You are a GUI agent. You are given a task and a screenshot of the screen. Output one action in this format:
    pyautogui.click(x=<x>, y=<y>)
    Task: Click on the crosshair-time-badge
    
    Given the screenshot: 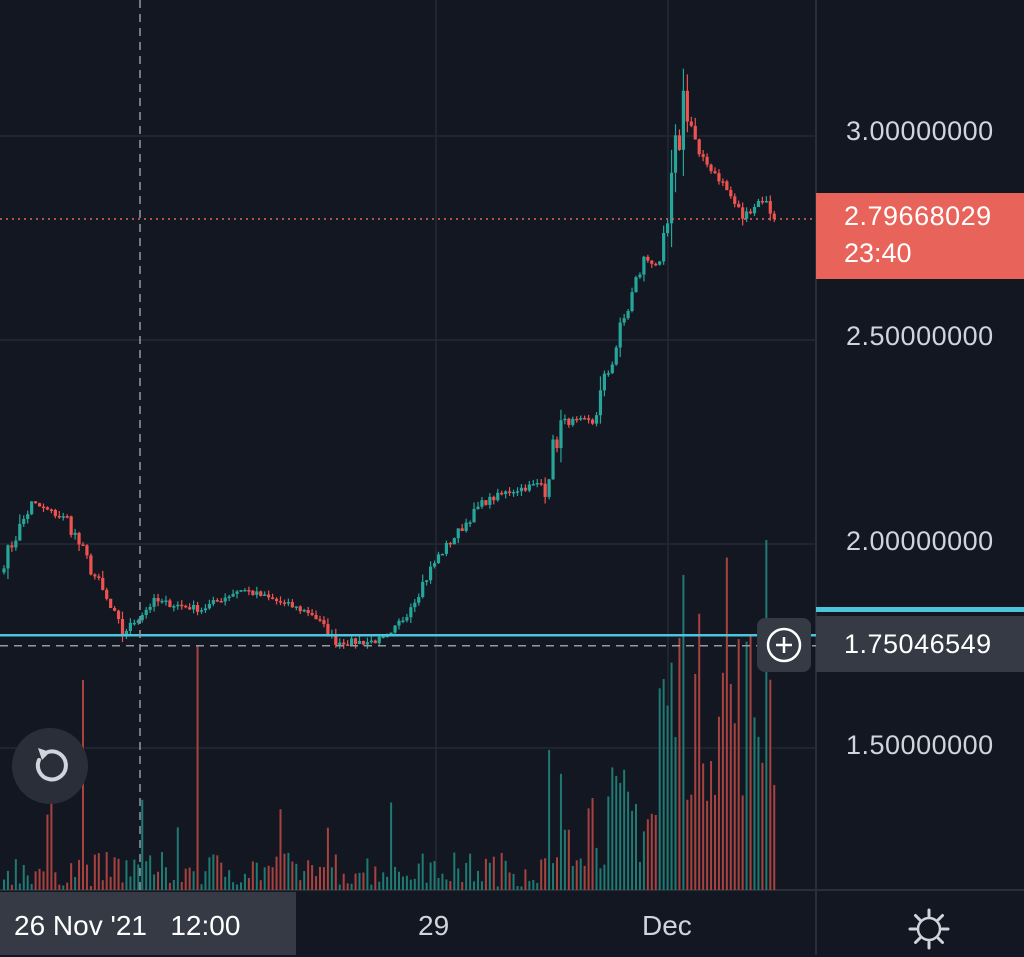 What is the action you would take?
    pyautogui.click(x=148, y=923)
    